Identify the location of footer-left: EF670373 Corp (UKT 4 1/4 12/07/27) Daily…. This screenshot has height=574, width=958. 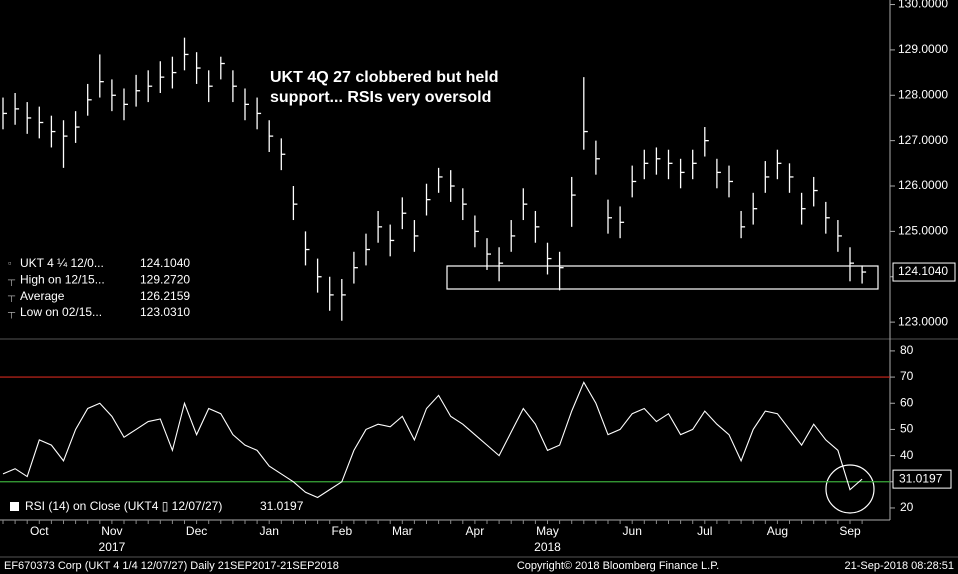
(171, 566).